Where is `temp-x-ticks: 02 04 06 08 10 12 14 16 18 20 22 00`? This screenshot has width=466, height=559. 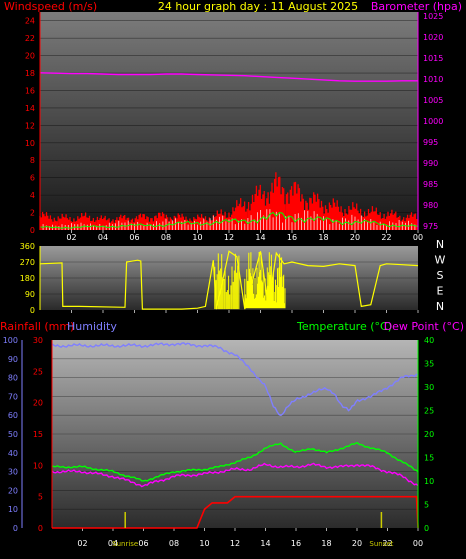
temp-x-ticks: 02 04 06 08 10 12 14 16 18 20 22 00 is located at coordinates (250, 538).